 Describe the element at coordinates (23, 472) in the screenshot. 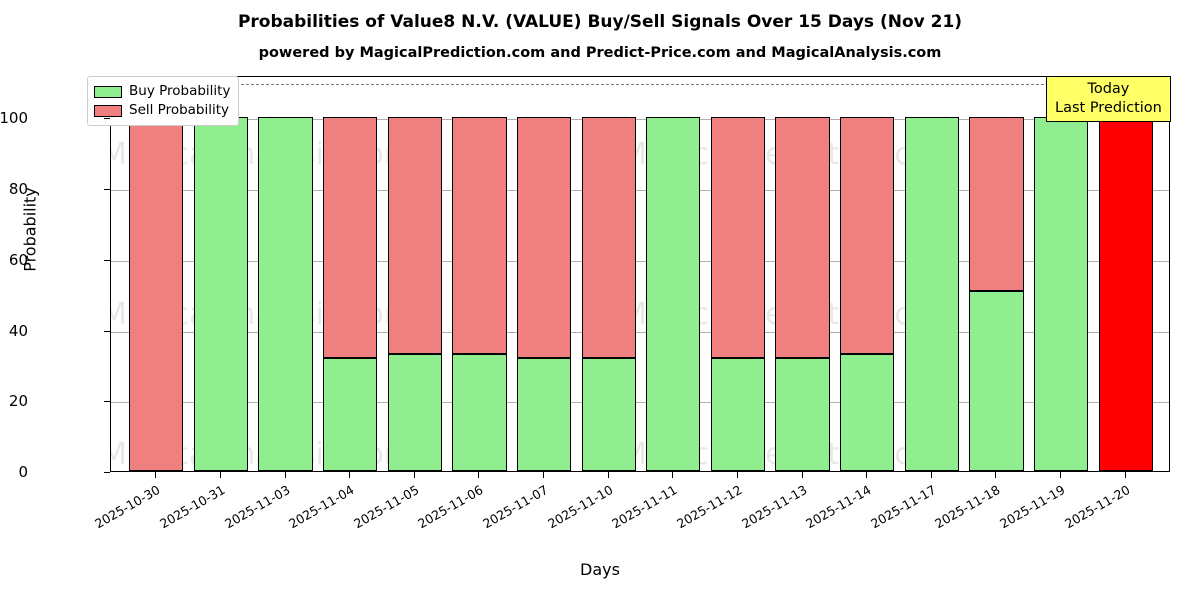

I see `y-axis-tick-label: 0` at that location.